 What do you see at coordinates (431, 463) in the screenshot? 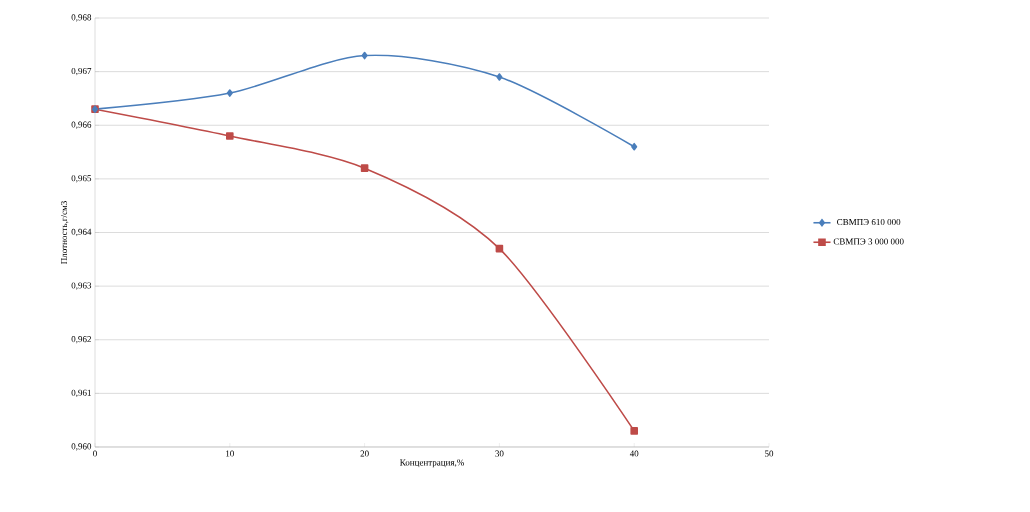
I see `x-axis-title: Концентрация,%` at bounding box center [431, 463].